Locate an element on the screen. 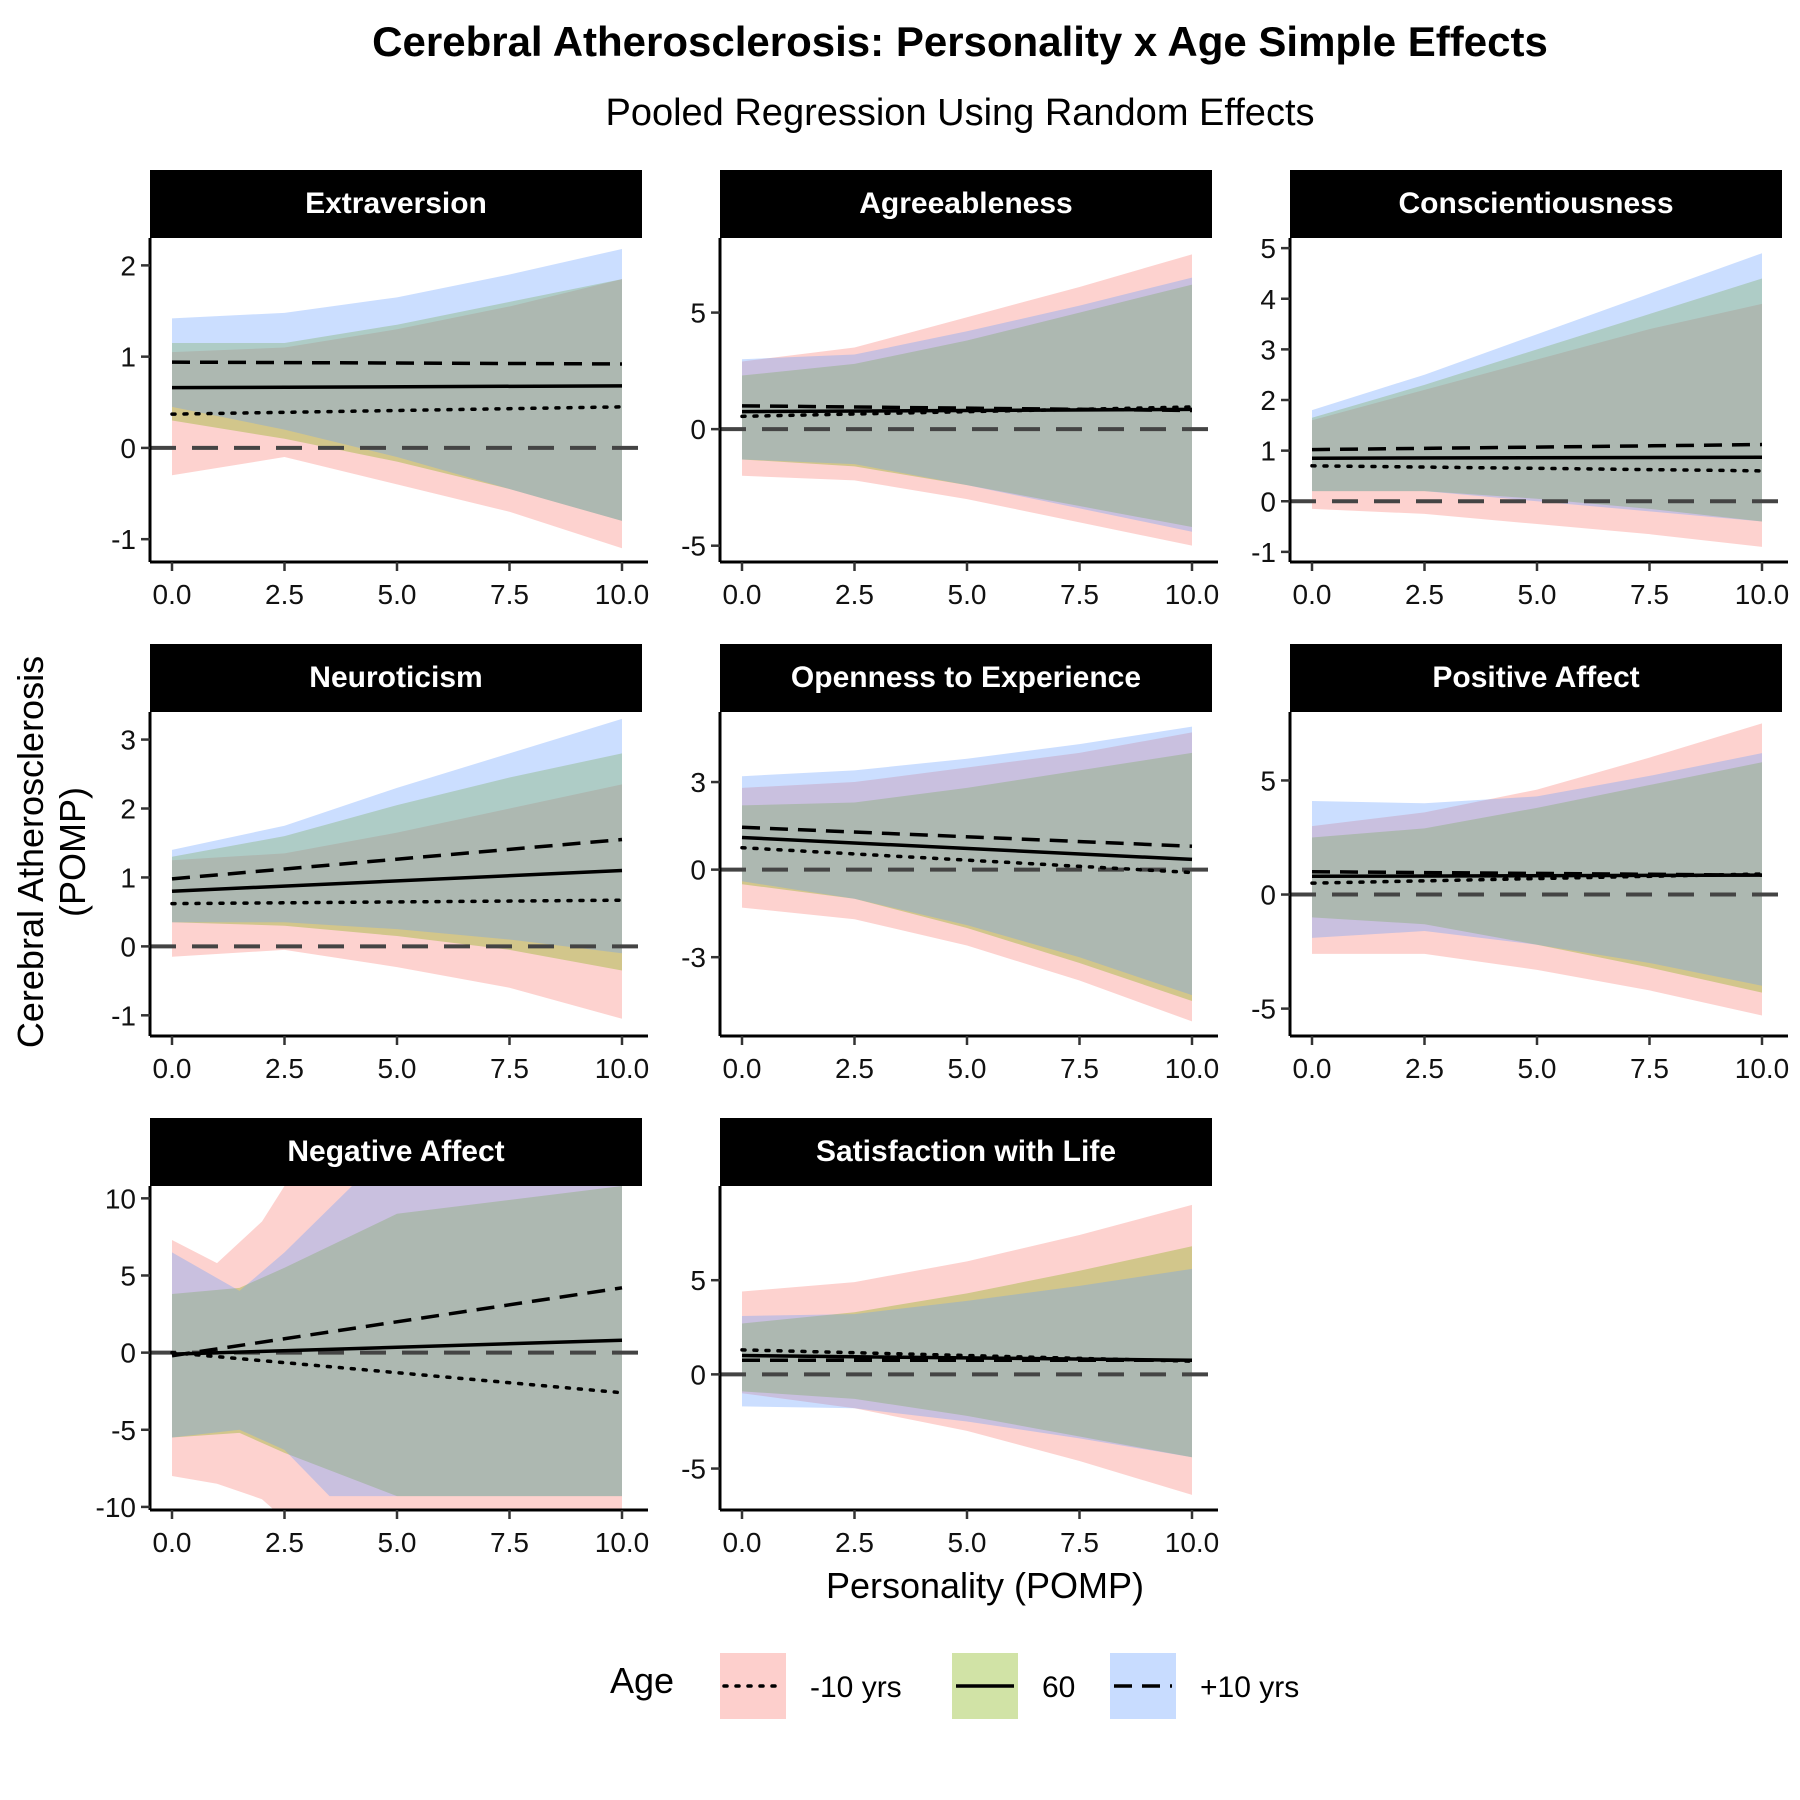 The image size is (1800, 1800). strip-openness-to-experience: Openness to Experience is located at coordinates (966, 678).